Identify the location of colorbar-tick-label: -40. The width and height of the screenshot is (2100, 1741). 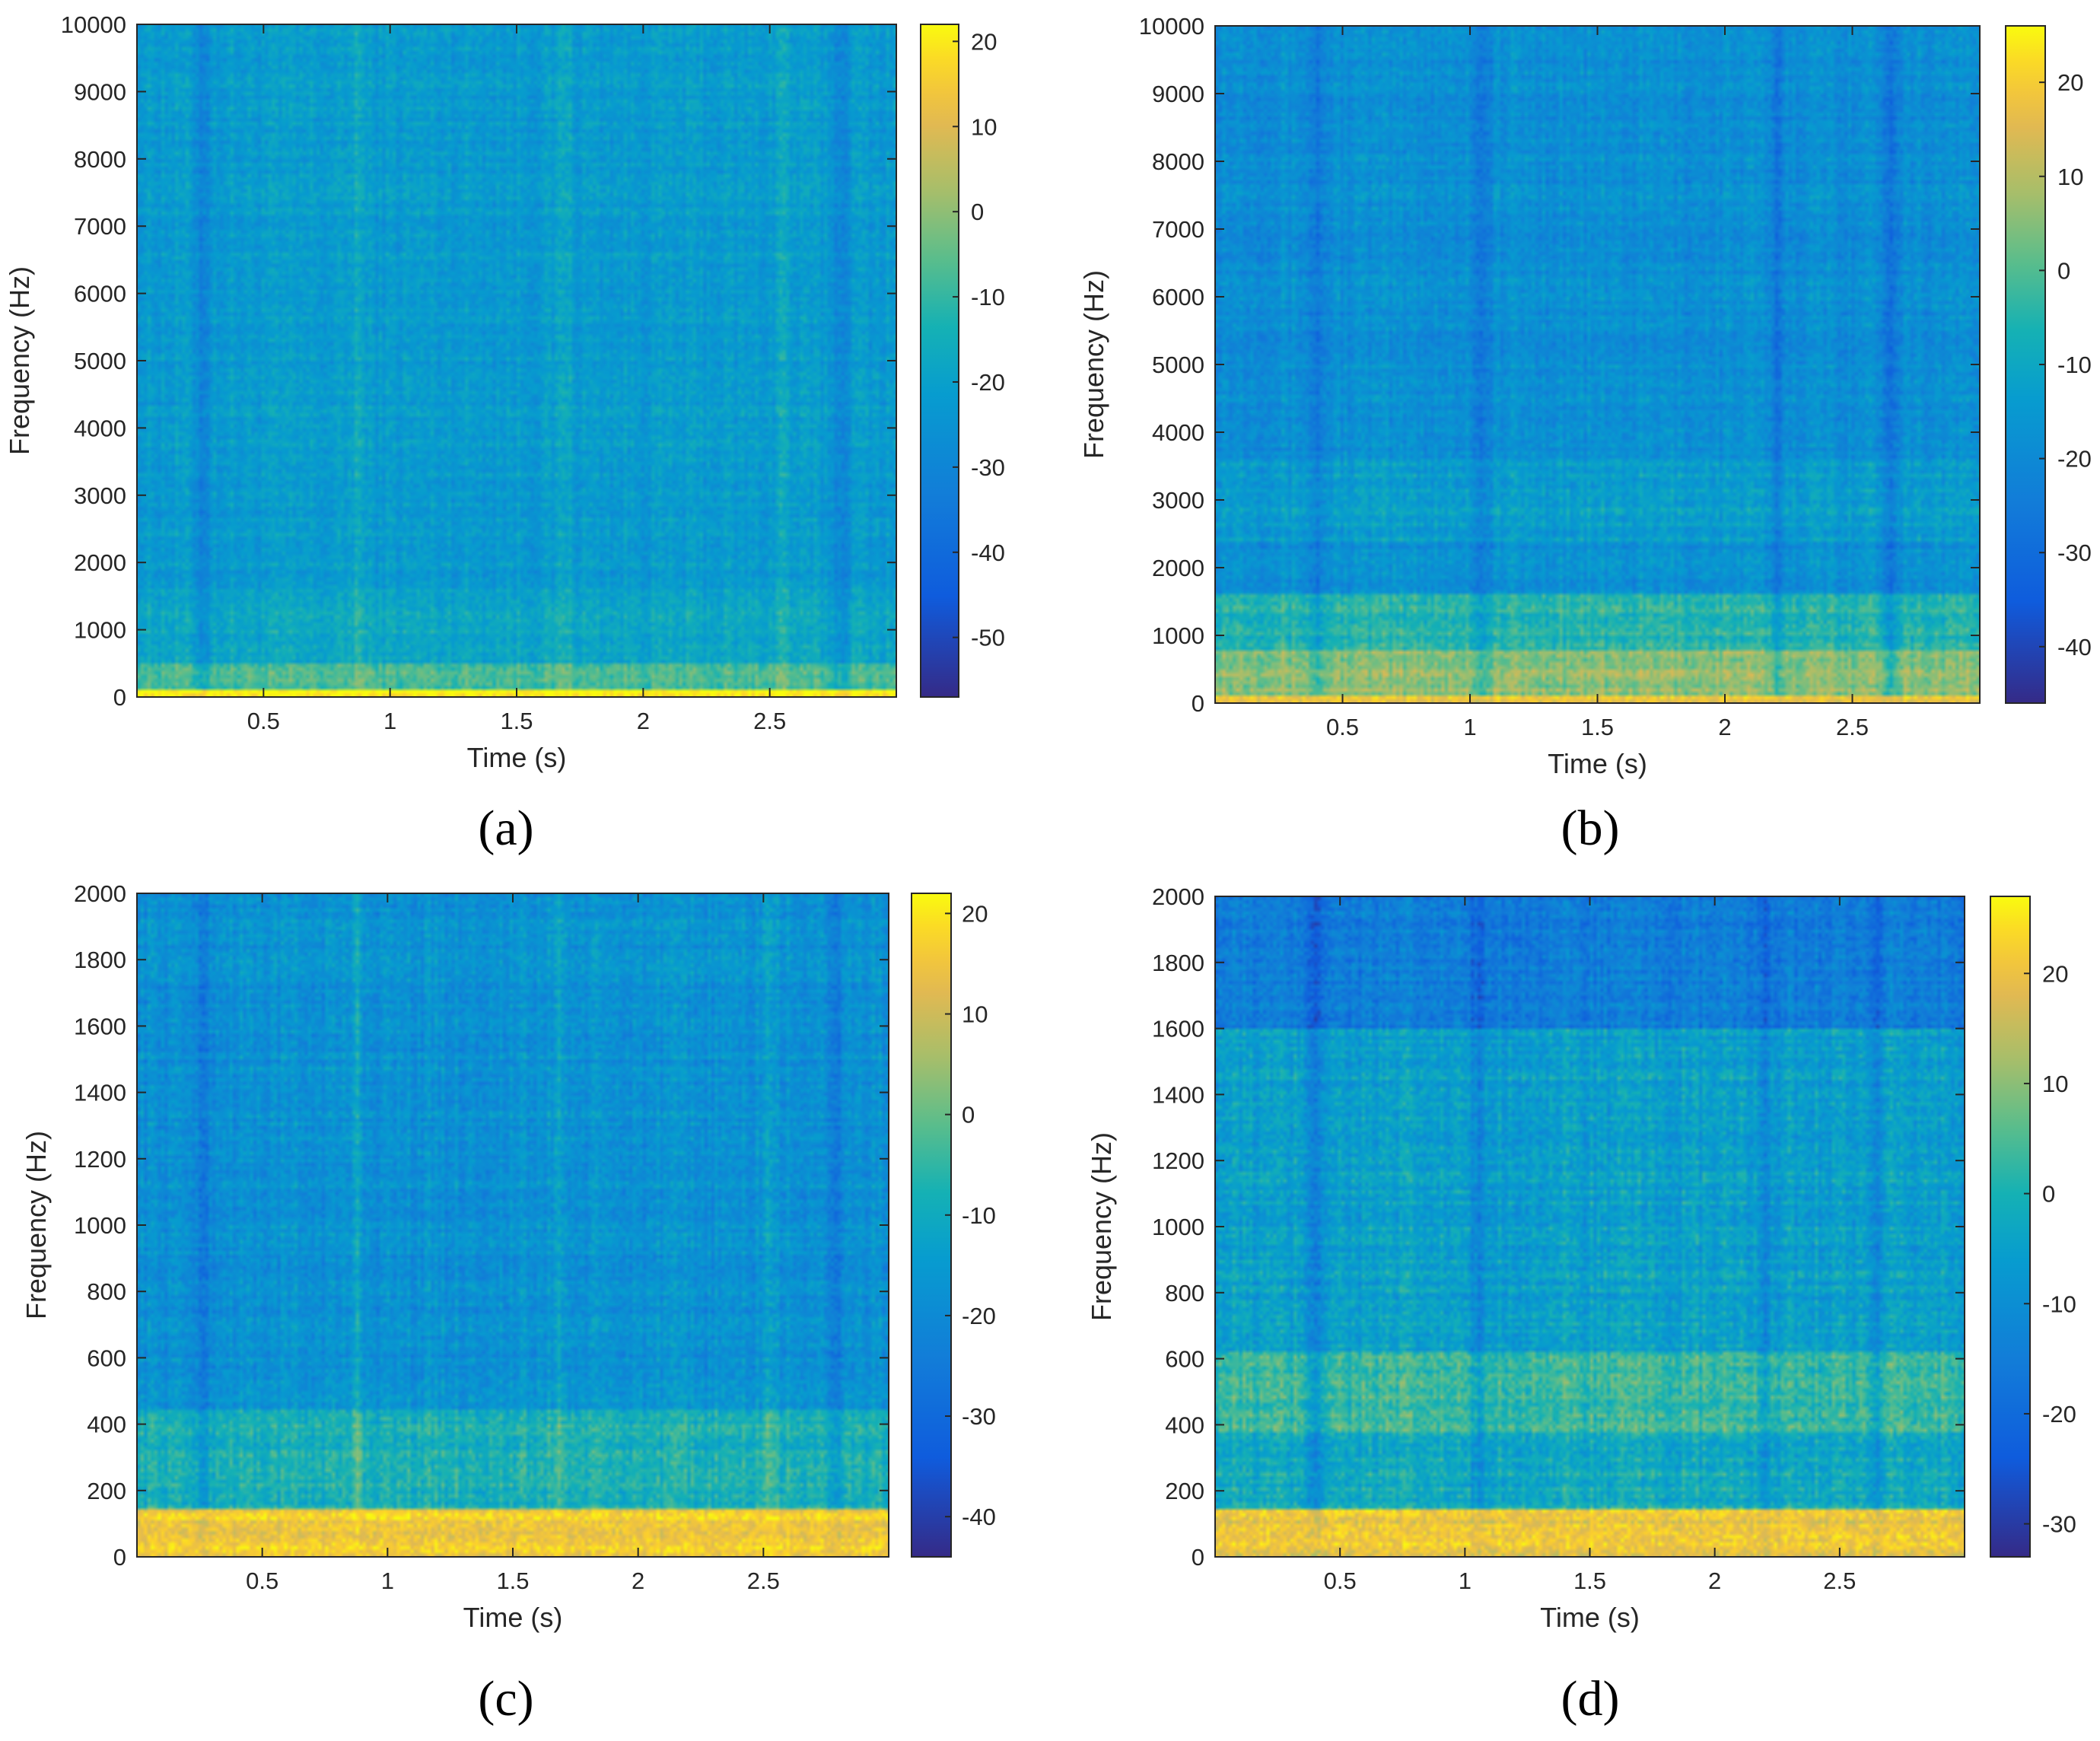
(988, 552).